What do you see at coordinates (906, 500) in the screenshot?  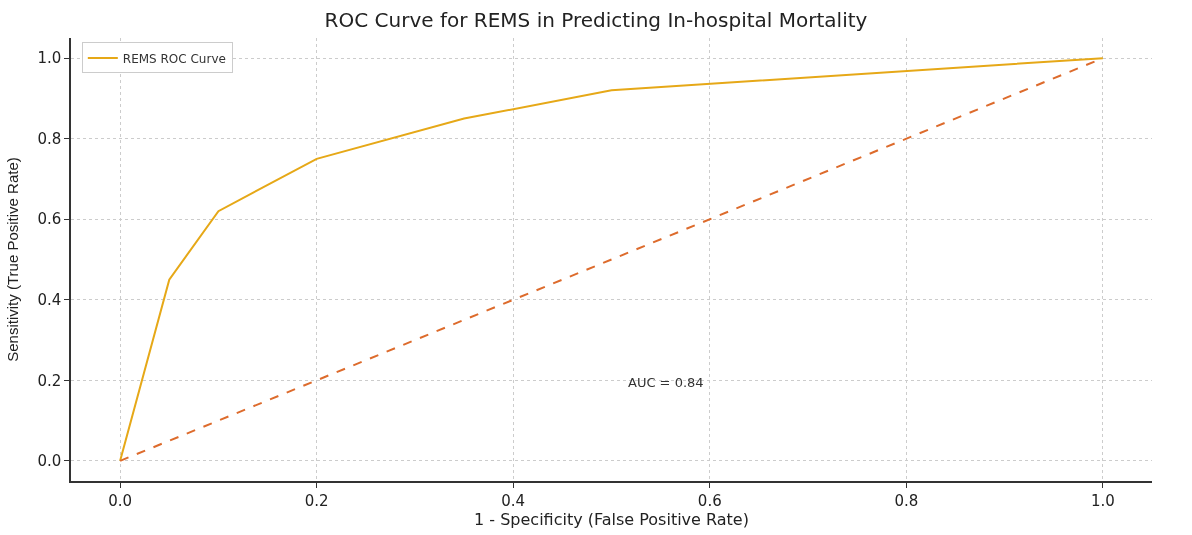 I see `x-tick-label: 0.8` at bounding box center [906, 500].